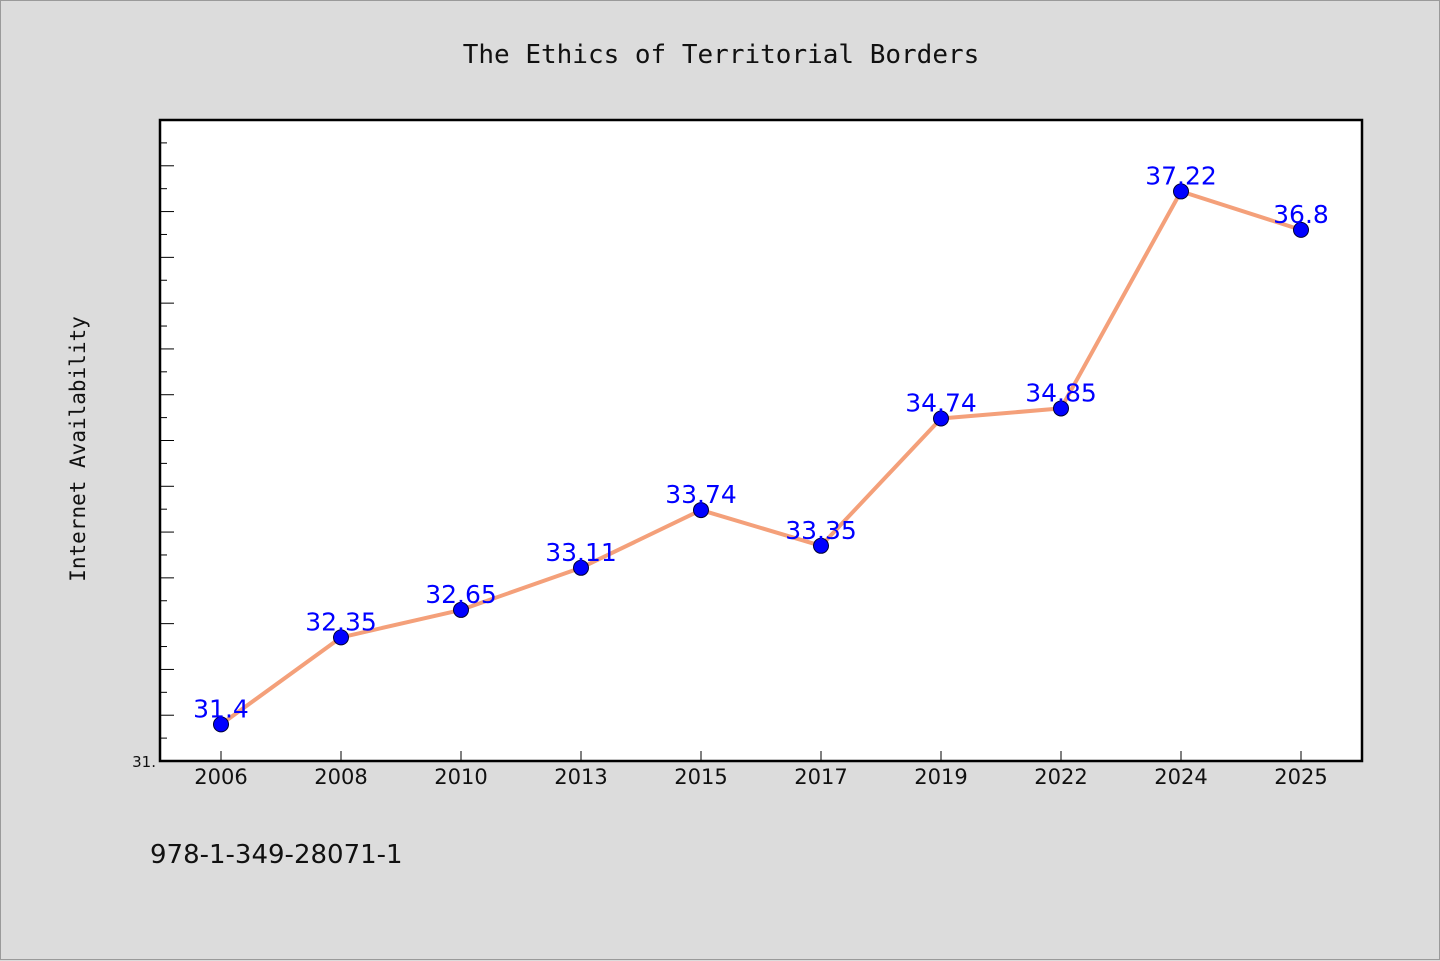 This screenshot has width=1440, height=961. I want to click on x-tick-label: 2024, so click(1180, 777).